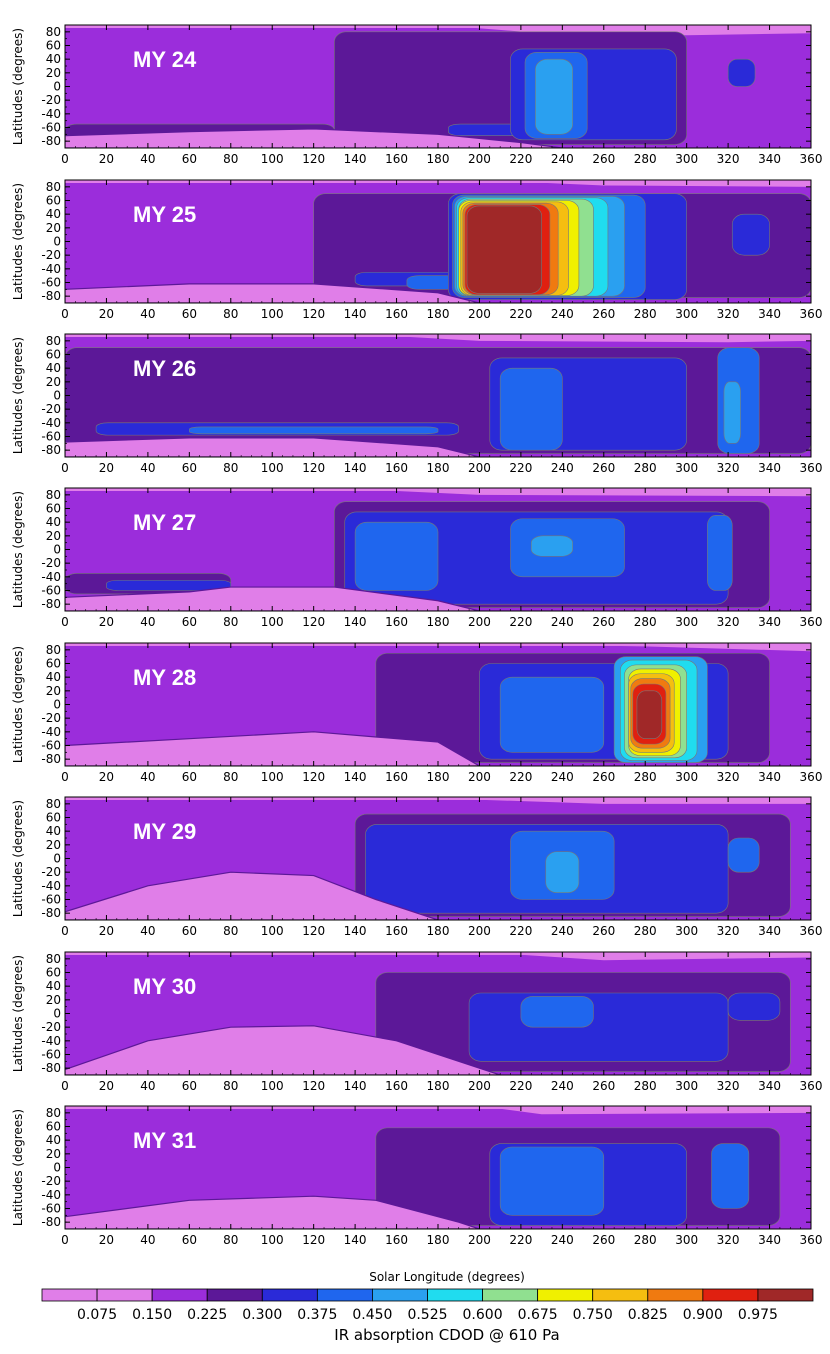 This screenshot has height=1354, width=830. Describe the element at coordinates (51, 114) in the screenshot. I see `y-tick-label: -40` at that location.